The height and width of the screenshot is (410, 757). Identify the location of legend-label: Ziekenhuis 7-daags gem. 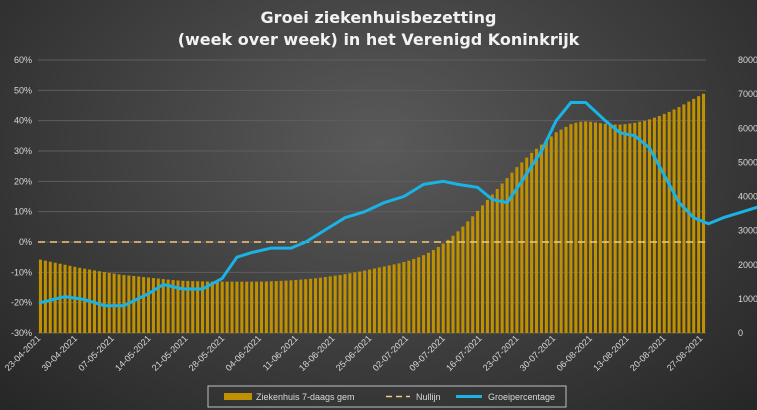
(305, 397).